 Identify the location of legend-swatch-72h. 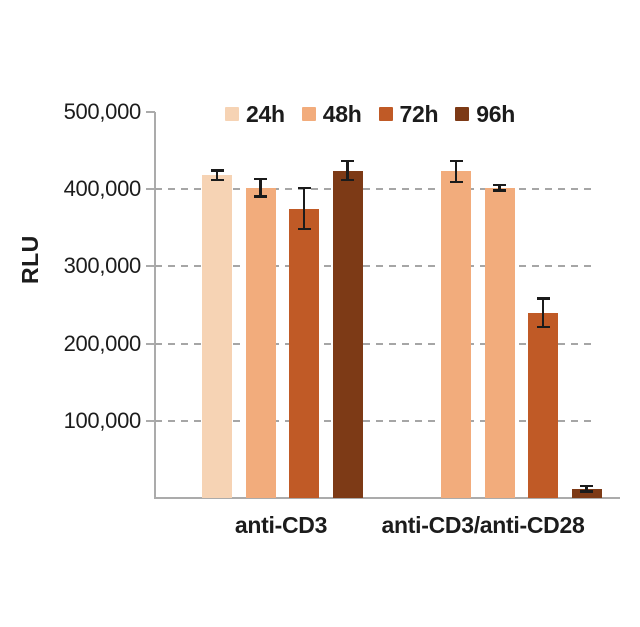
(385, 114).